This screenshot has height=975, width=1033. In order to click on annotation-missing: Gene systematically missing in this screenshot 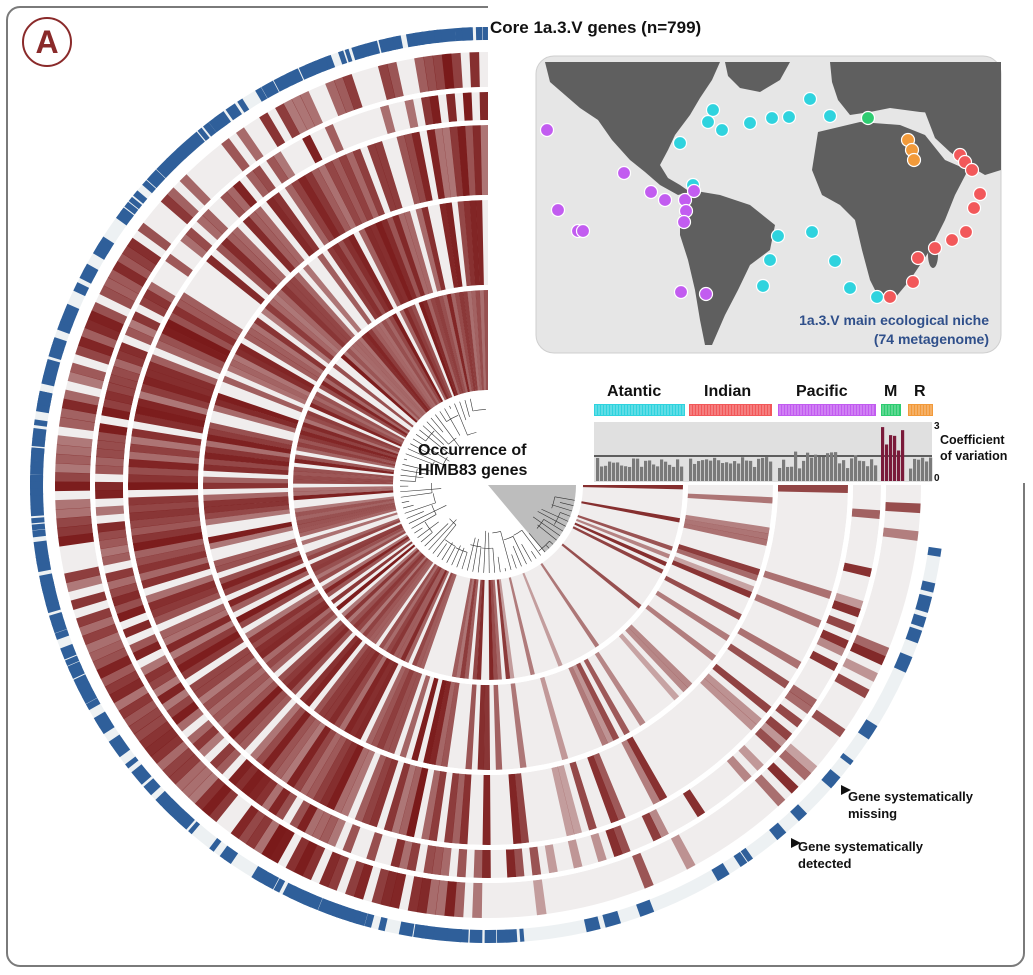, I will do `click(910, 805)`.